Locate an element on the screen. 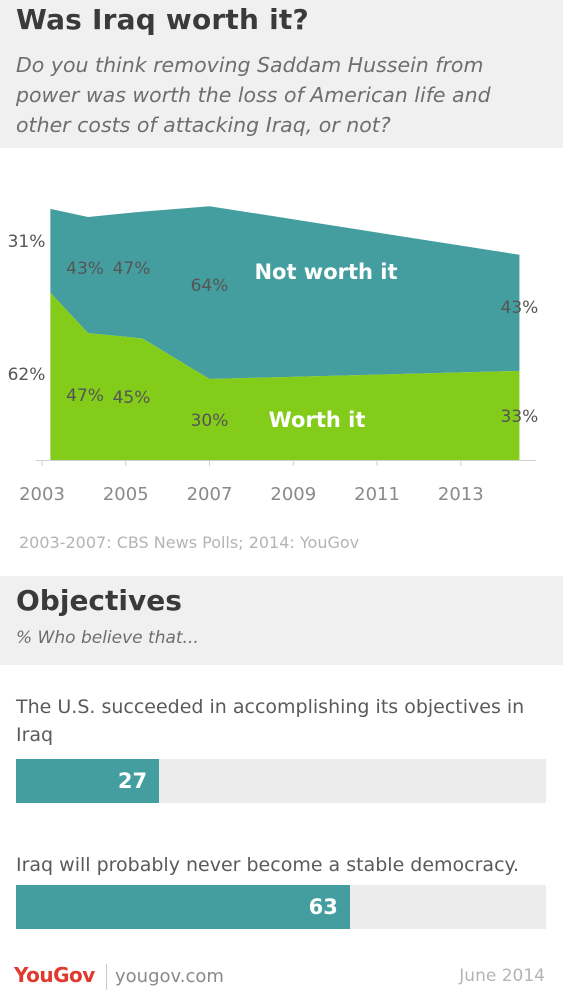 The width and height of the screenshot is (563, 1002). footer-date: June 2014 is located at coordinates (502, 976).